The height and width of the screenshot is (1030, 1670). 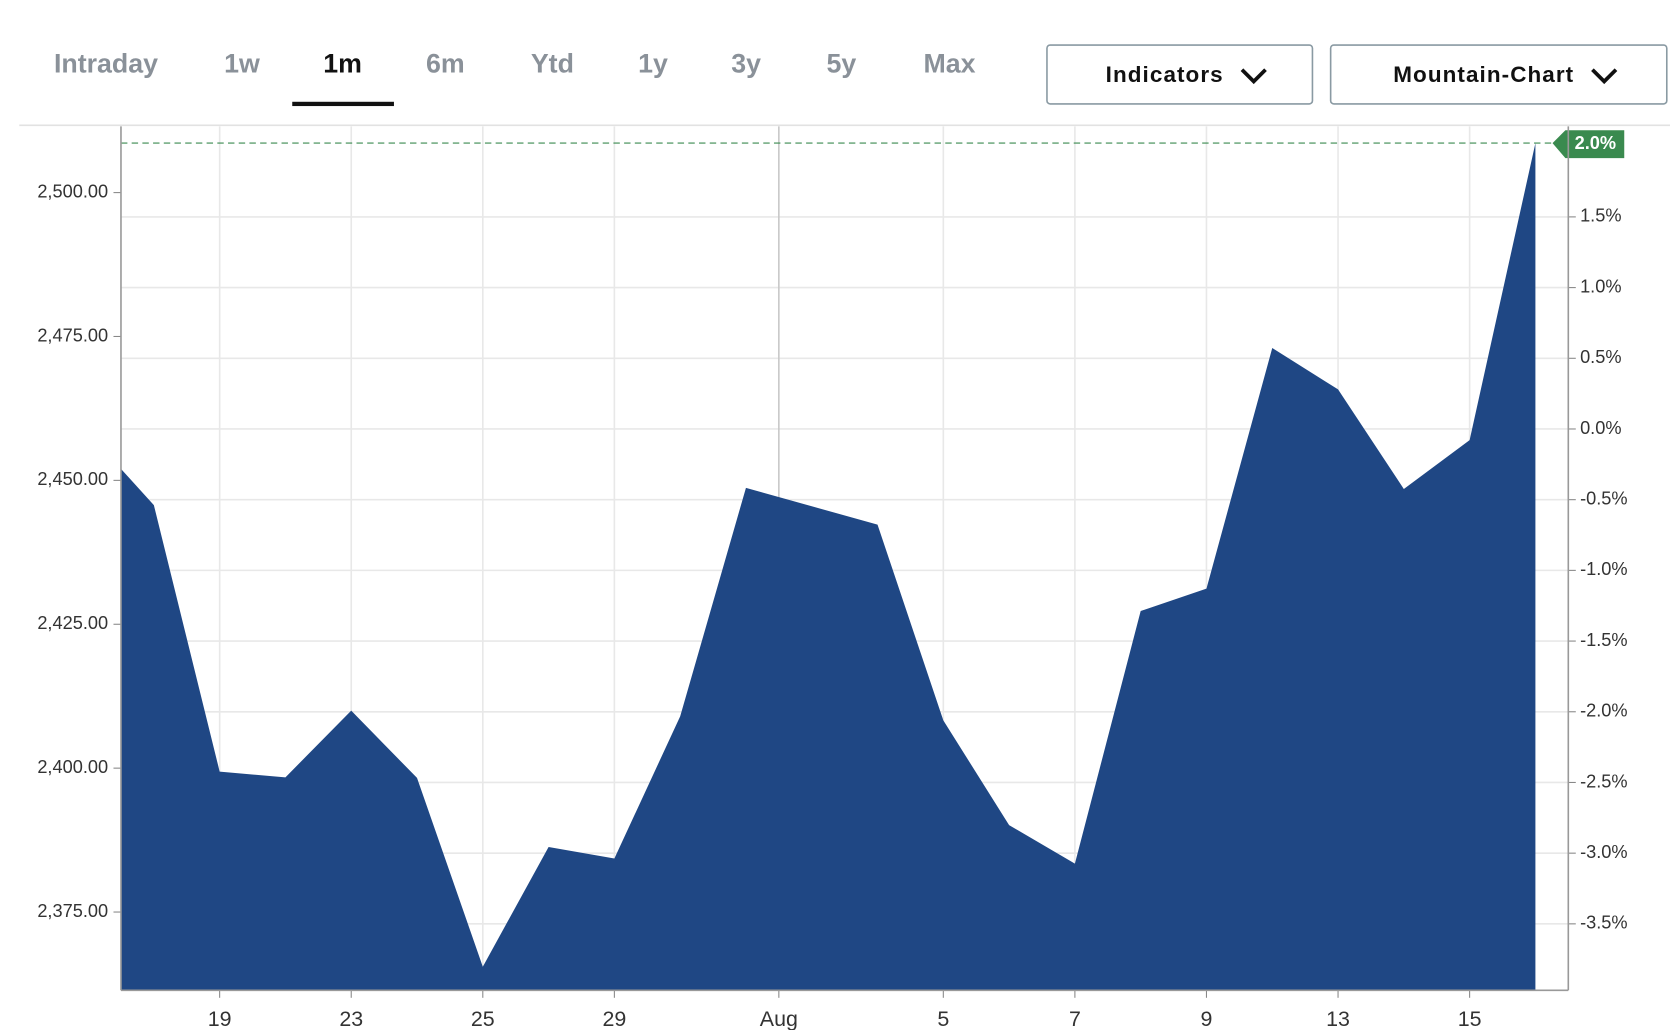 I want to click on y2-tick-label: 1.0%, so click(x=1600, y=286).